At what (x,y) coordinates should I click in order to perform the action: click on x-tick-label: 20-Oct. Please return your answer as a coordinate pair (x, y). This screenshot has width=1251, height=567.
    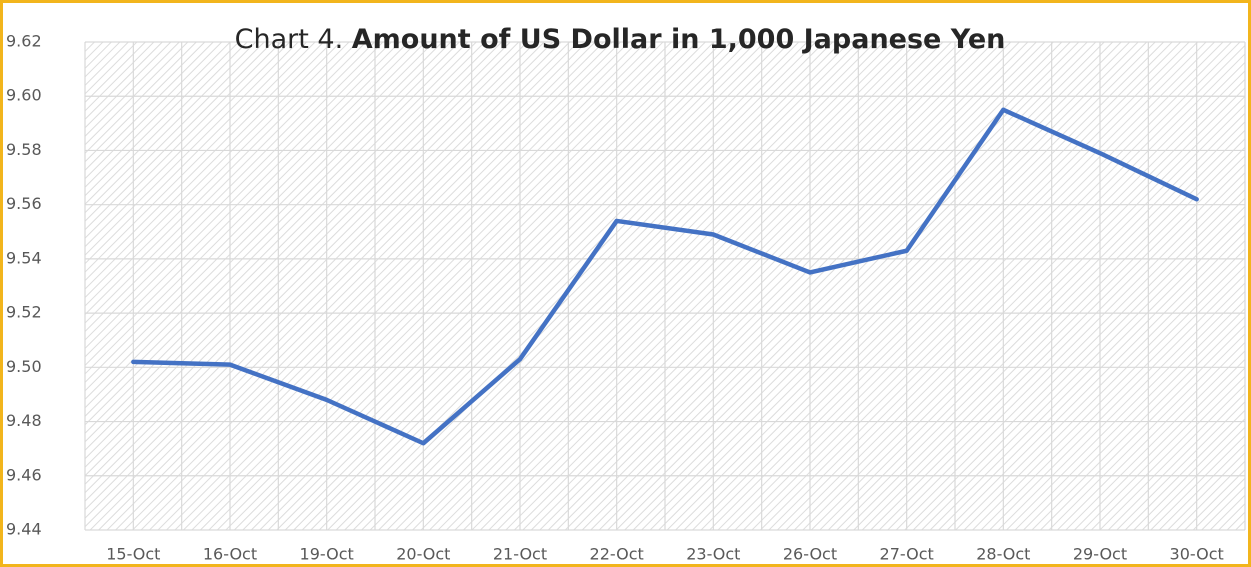
    Looking at the image, I should click on (423, 554).